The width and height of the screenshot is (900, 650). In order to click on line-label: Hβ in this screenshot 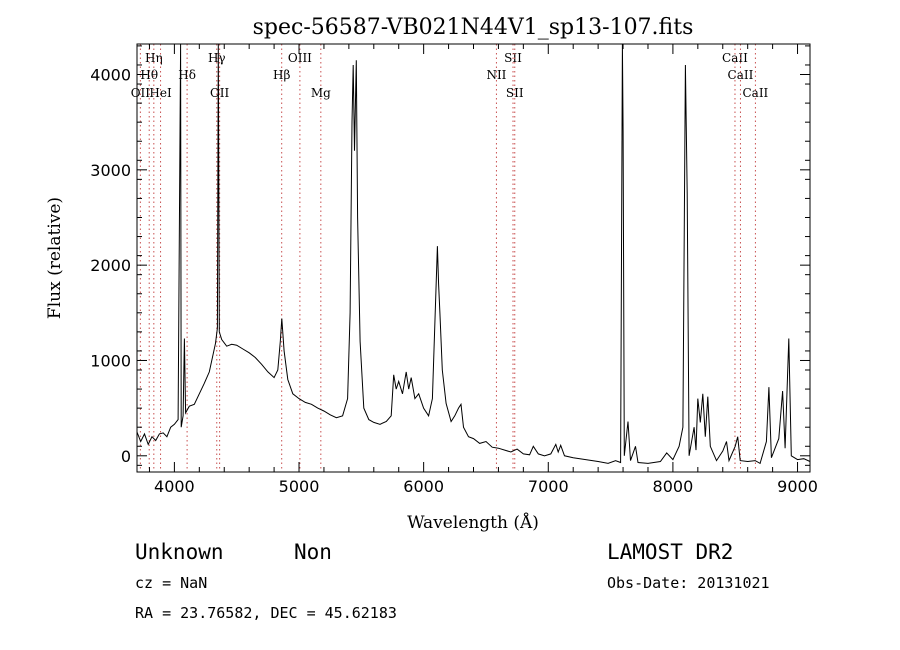, I will do `click(281, 75)`.